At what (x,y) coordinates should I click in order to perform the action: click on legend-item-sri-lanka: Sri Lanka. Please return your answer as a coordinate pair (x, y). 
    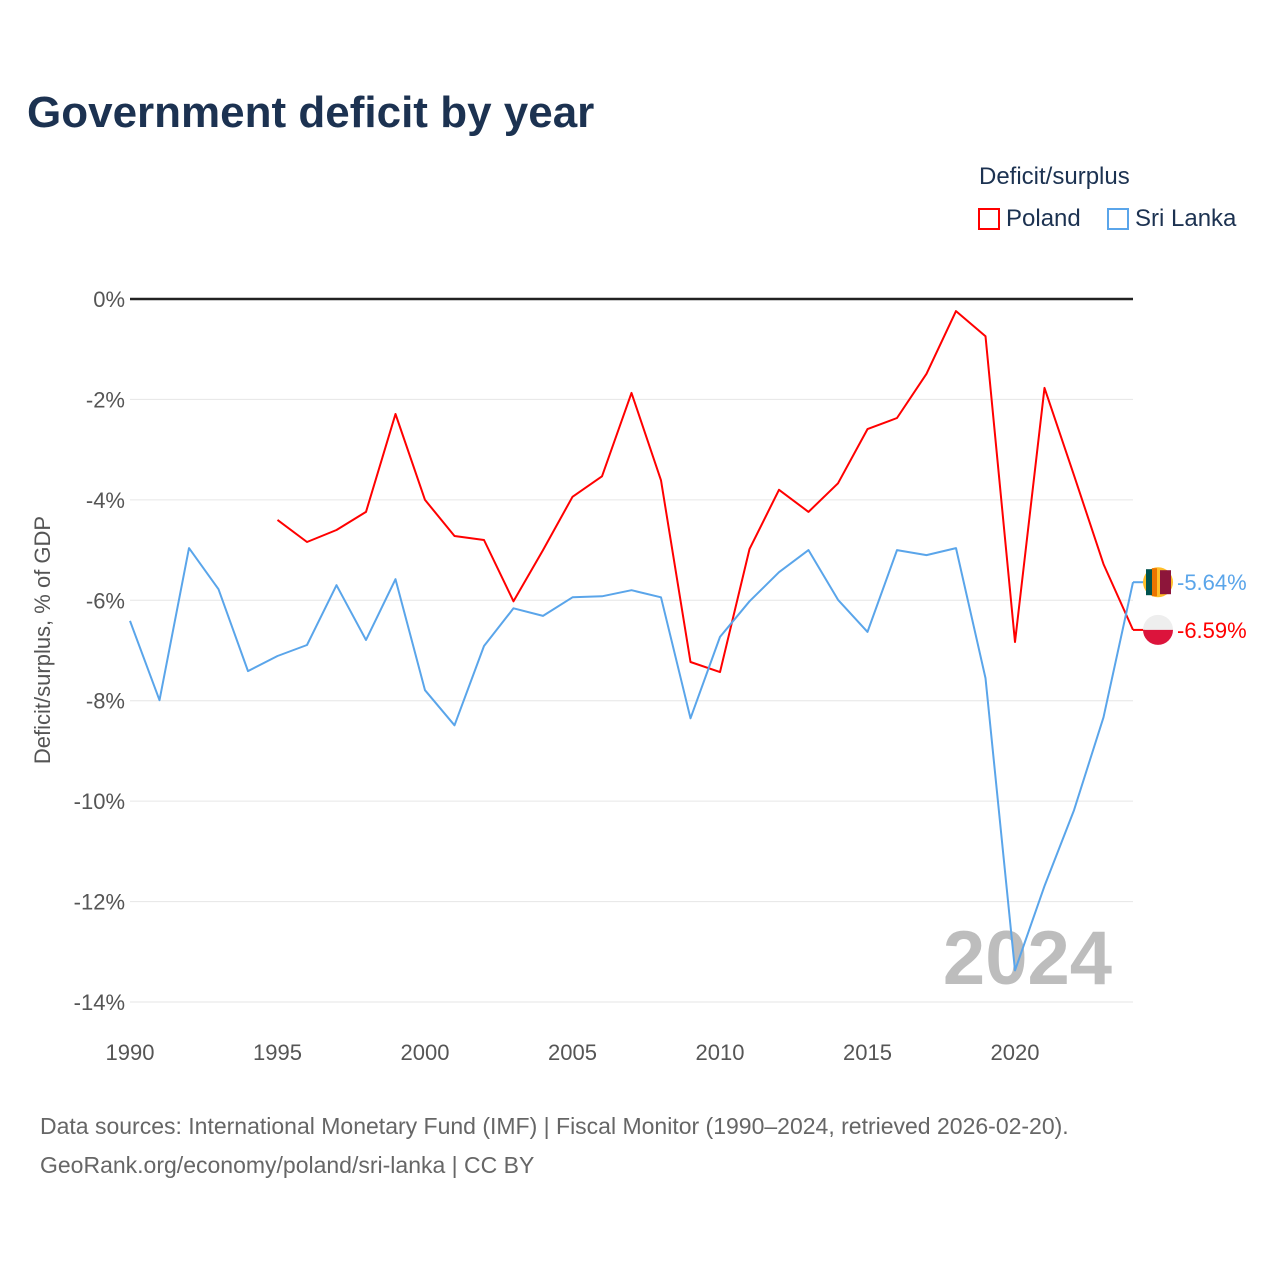
    Looking at the image, I should click on (1171, 219).